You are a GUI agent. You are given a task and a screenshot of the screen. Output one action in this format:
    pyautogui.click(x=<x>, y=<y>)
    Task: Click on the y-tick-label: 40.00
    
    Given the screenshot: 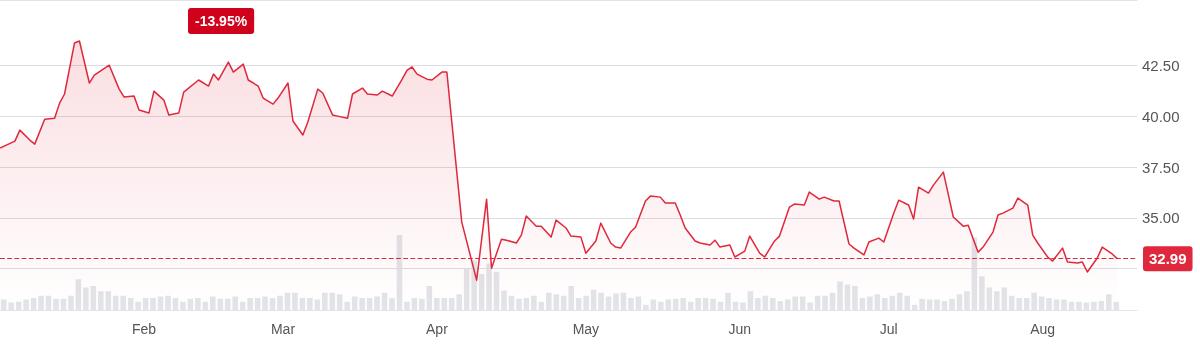 What is the action you would take?
    pyautogui.click(x=1161, y=116)
    